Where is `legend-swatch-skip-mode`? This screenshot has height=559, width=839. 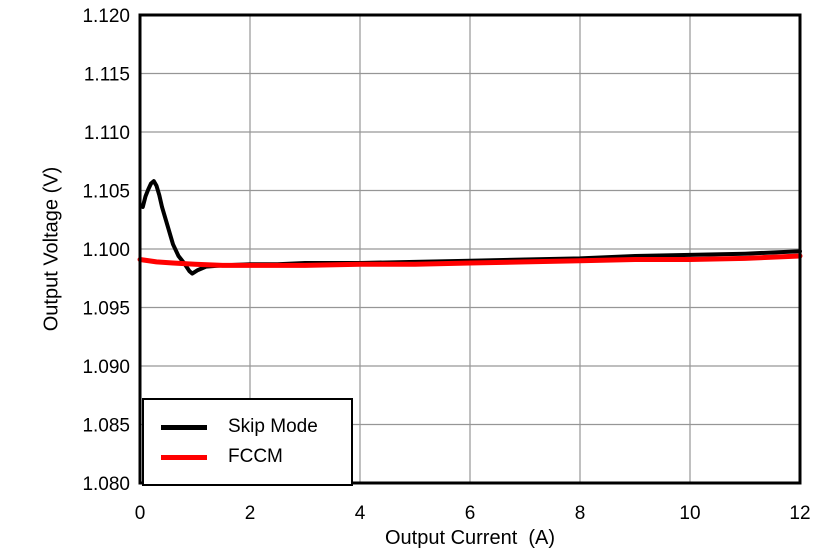 legend-swatch-skip-mode is located at coordinates (184, 427).